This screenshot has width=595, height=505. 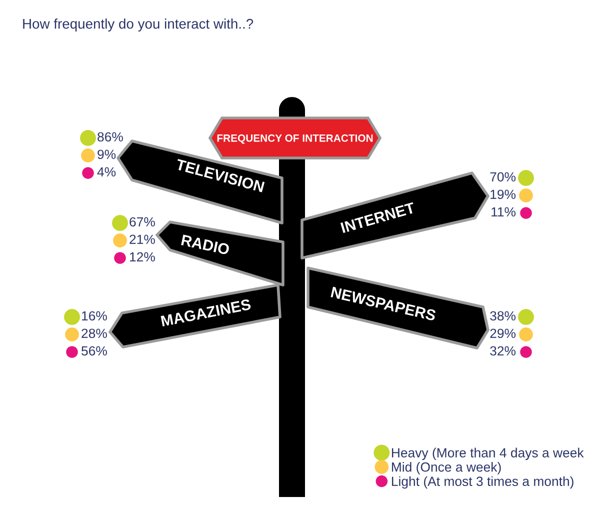 I want to click on data-label: 21%, so click(x=142, y=239).